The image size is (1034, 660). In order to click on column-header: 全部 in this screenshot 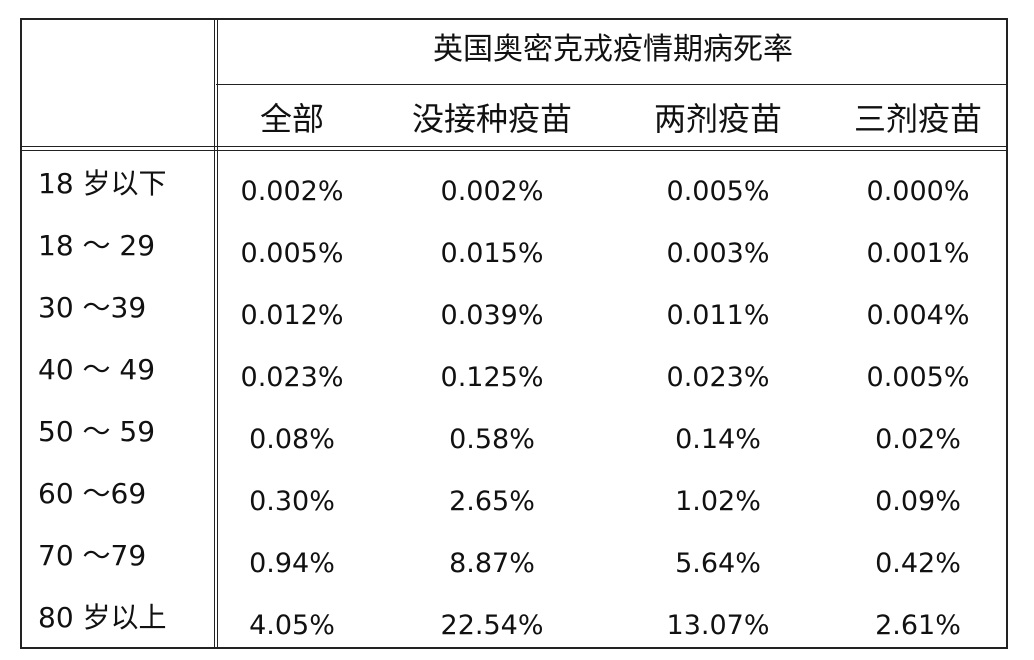, I will do `click(292, 119)`.